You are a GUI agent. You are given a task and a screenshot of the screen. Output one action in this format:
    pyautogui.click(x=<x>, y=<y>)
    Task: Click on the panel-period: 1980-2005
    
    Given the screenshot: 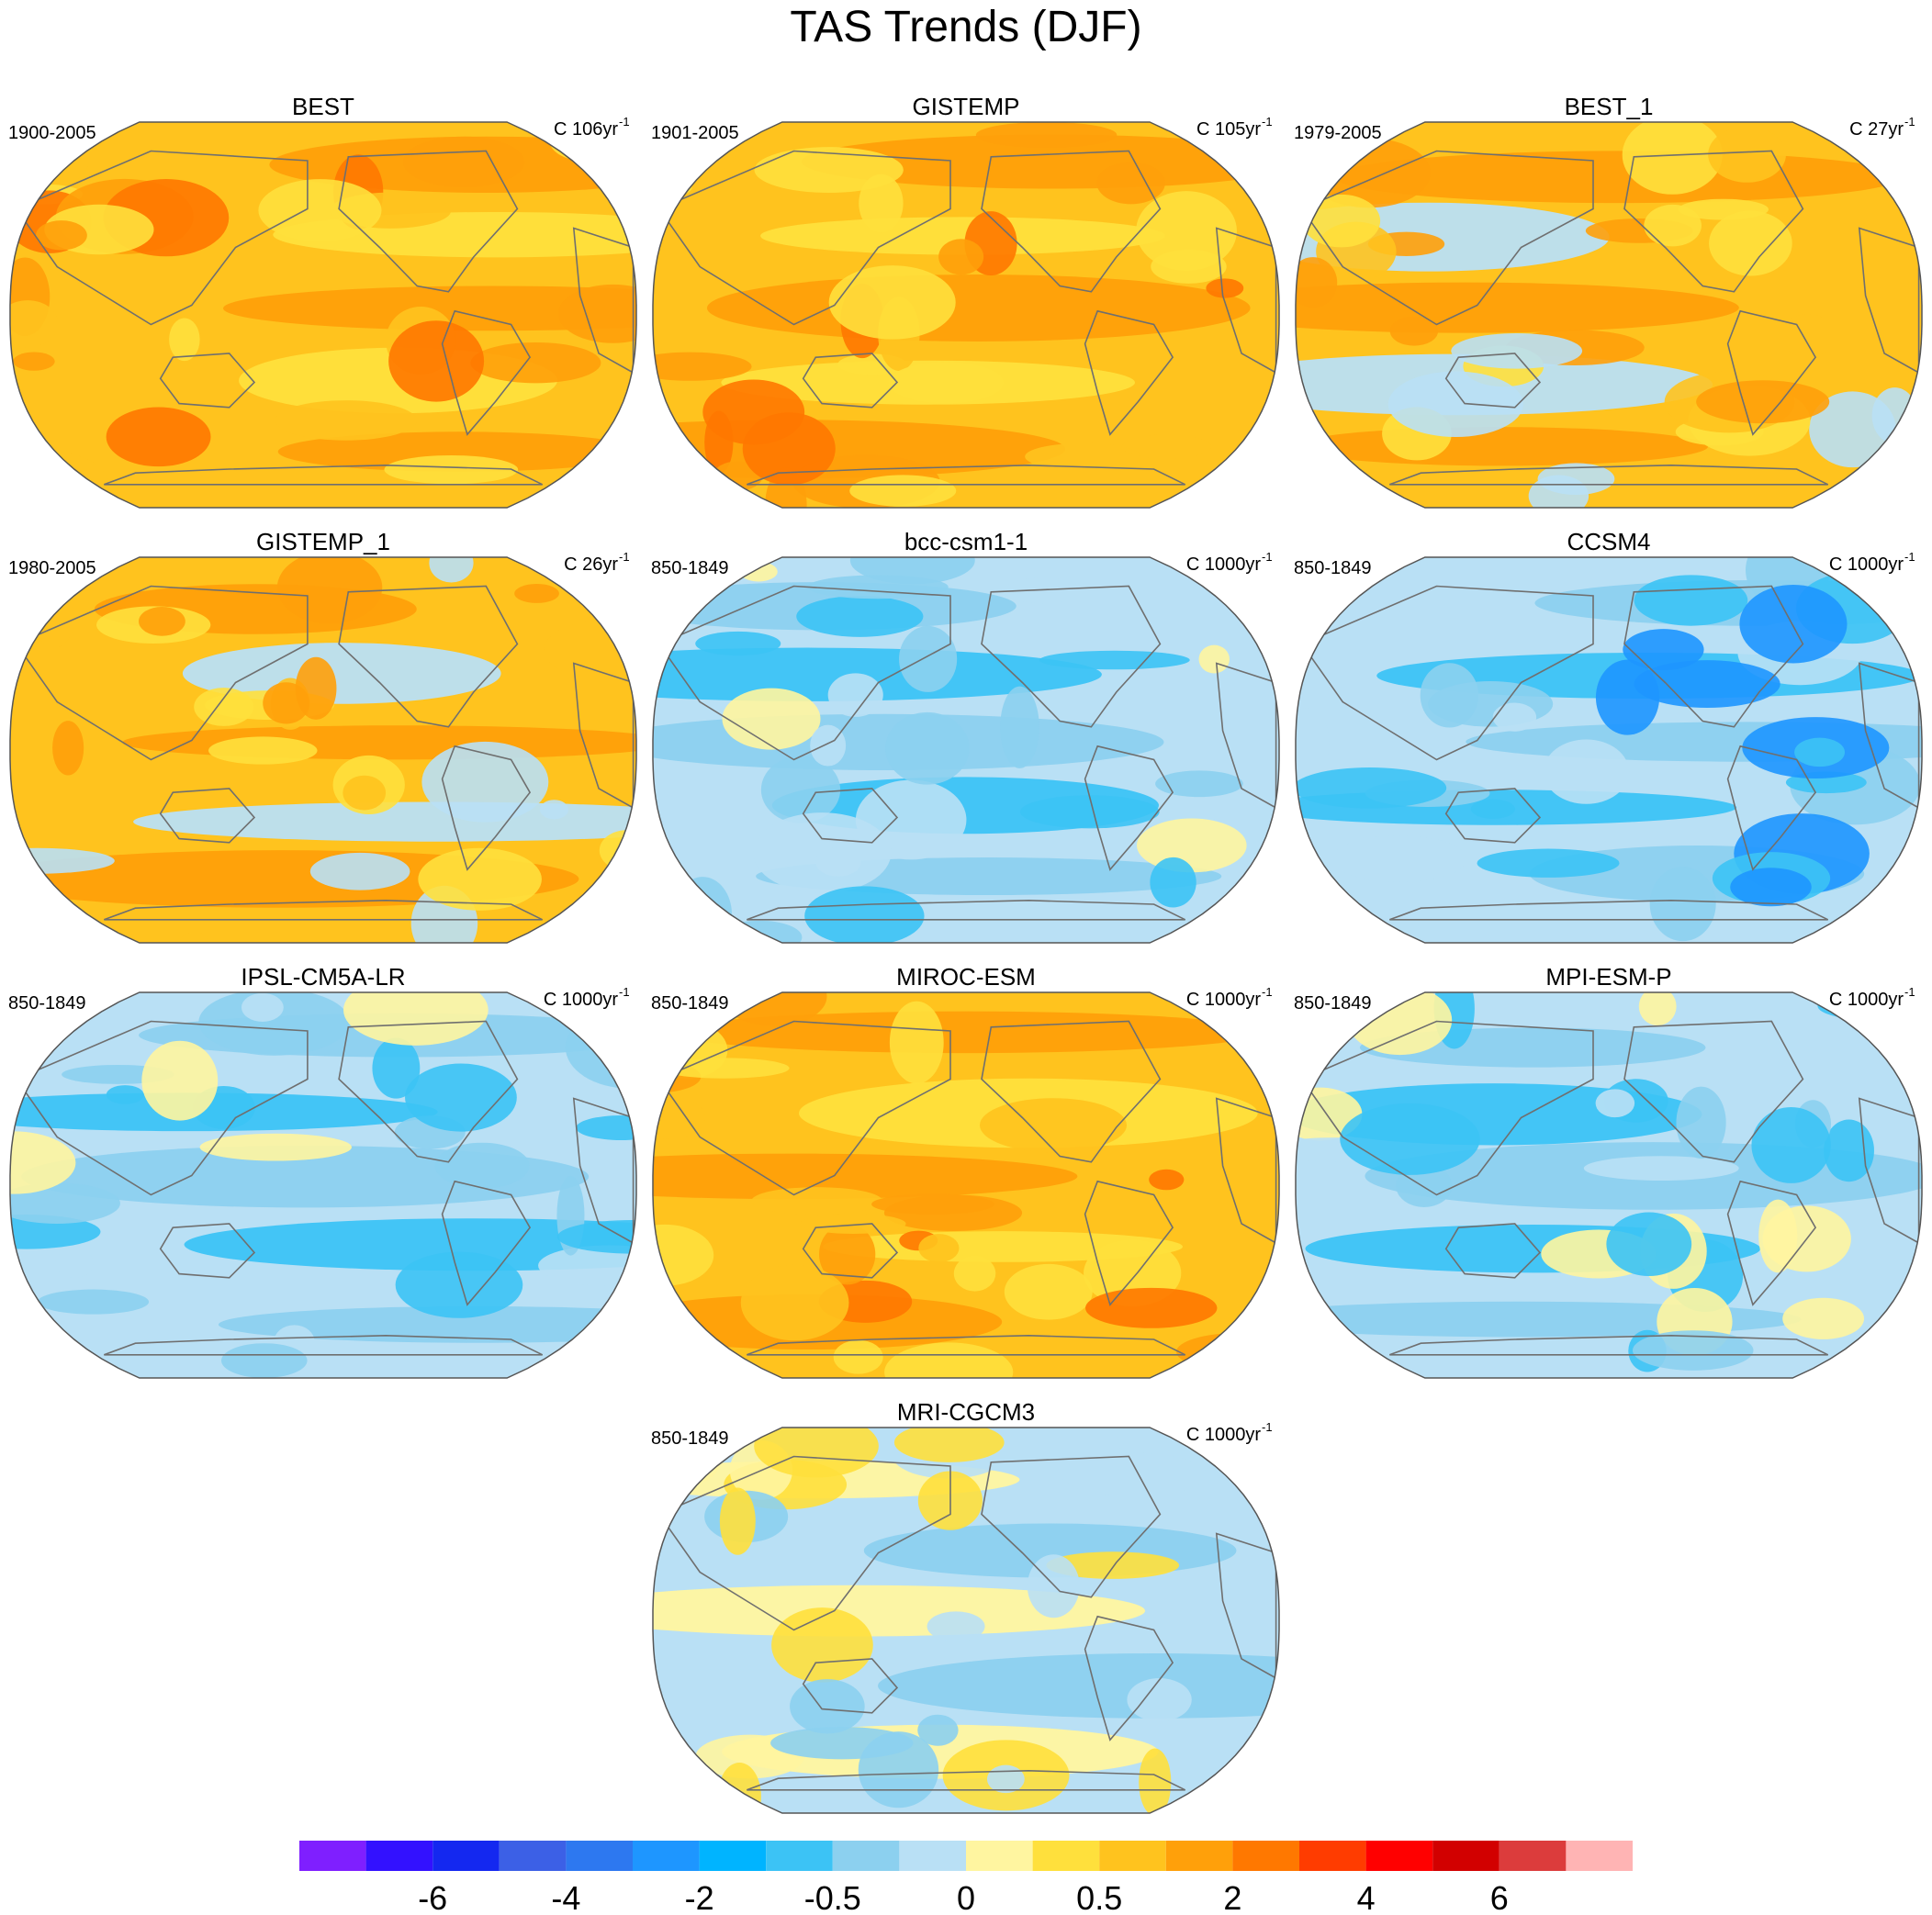 What is the action you would take?
    pyautogui.click(x=52, y=568)
    